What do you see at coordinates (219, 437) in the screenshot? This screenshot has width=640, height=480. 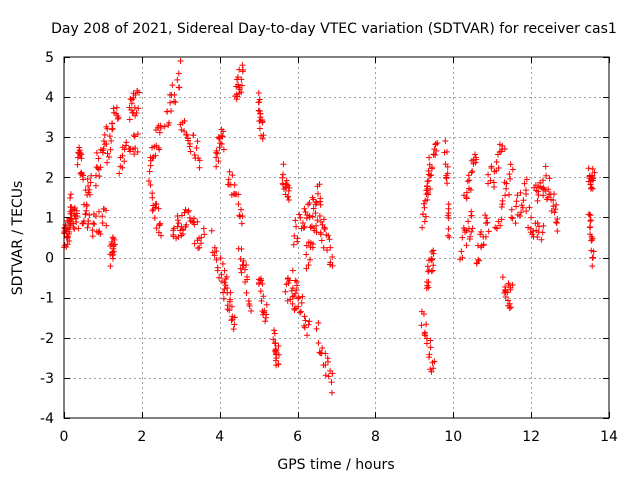 I see `x-tick-label: 4` at bounding box center [219, 437].